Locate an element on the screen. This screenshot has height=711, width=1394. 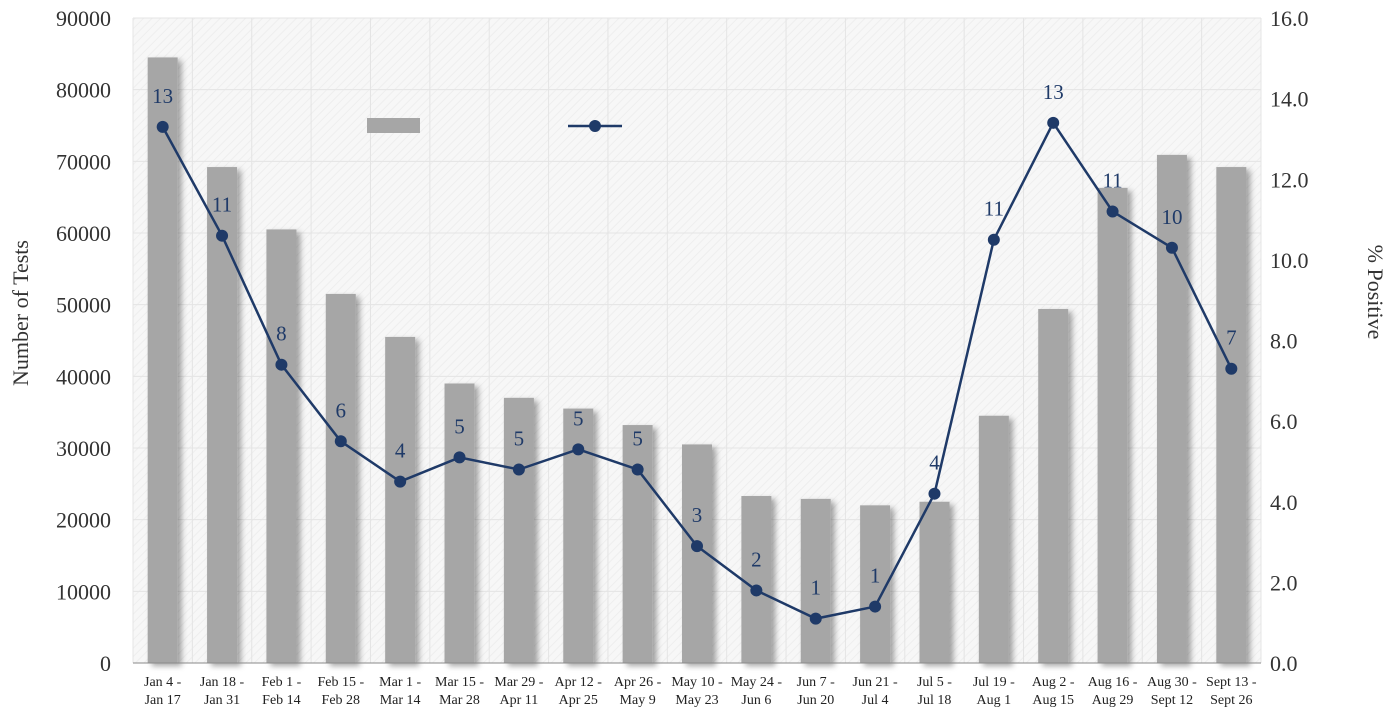
data-label: 6 is located at coordinates (341, 410).